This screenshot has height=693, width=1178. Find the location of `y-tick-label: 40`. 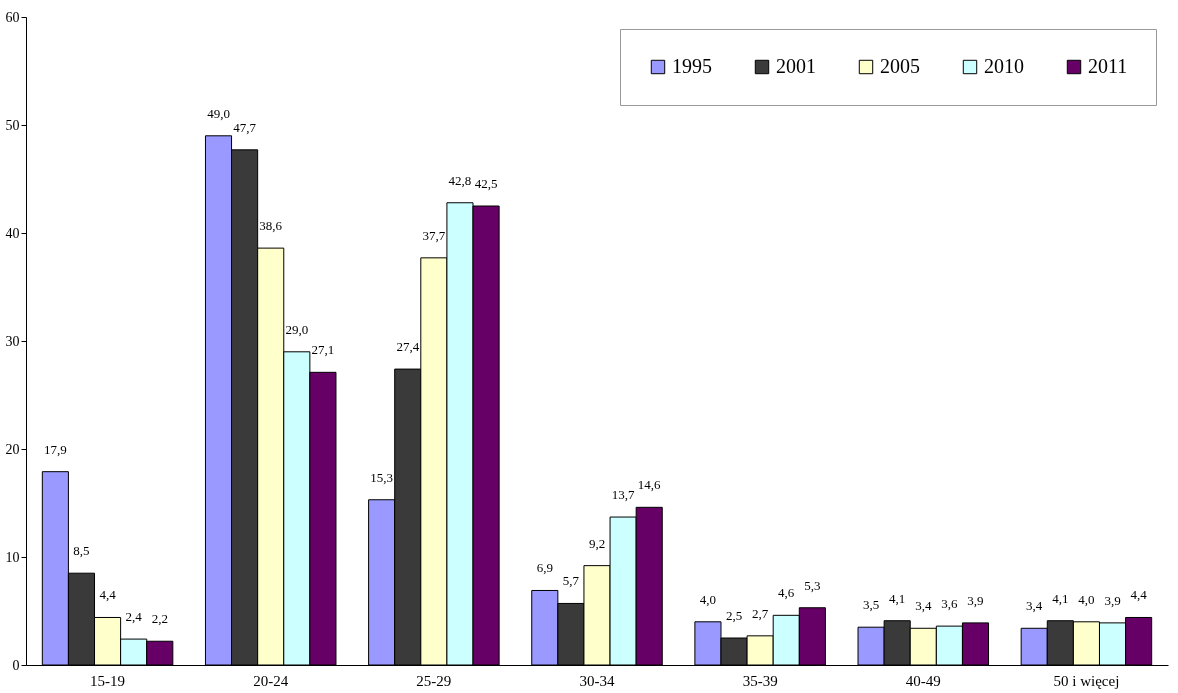

y-tick-label: 40 is located at coordinates (12, 233).